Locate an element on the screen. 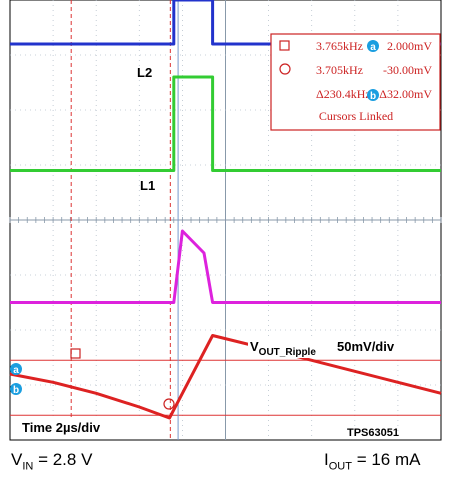 The height and width of the screenshot is (478, 451). cursor-a-icon-label: a is located at coordinates (373, 47).